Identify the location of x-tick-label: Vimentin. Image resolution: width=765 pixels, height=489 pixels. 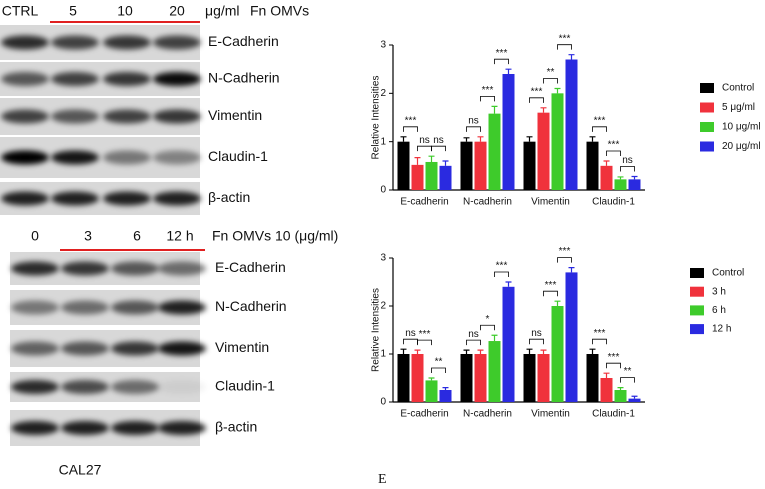
(550, 202).